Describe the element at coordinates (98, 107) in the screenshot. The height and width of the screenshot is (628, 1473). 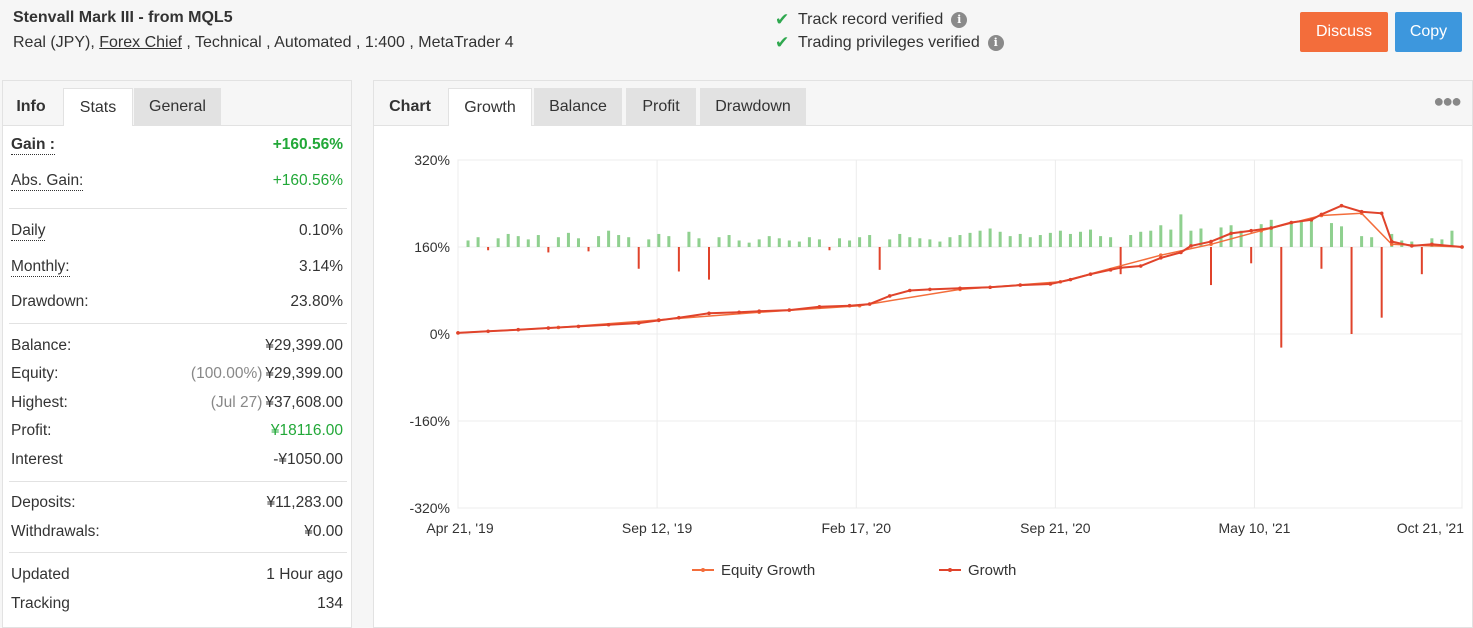
I see `tab-stats: Stats` at that location.